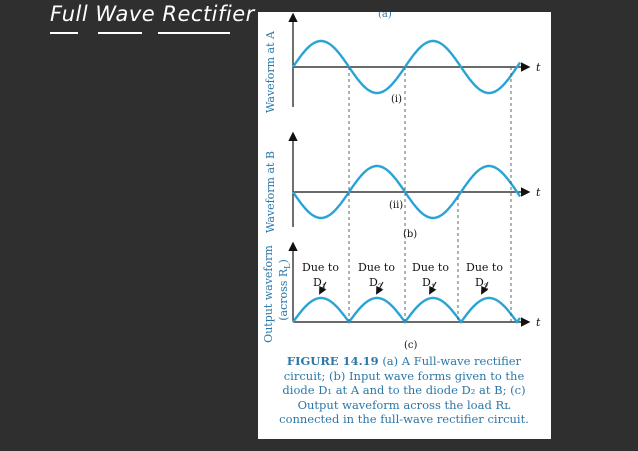  I want to click on handwritten-title: Full Wave Rectifier, so click(152, 18).